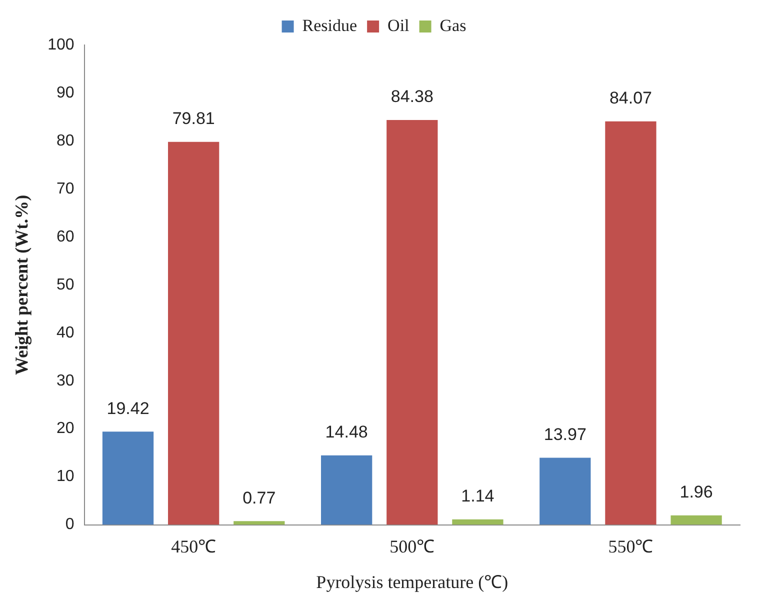  What do you see at coordinates (65, 285) in the screenshot?
I see `y-tick-label: 50` at bounding box center [65, 285].